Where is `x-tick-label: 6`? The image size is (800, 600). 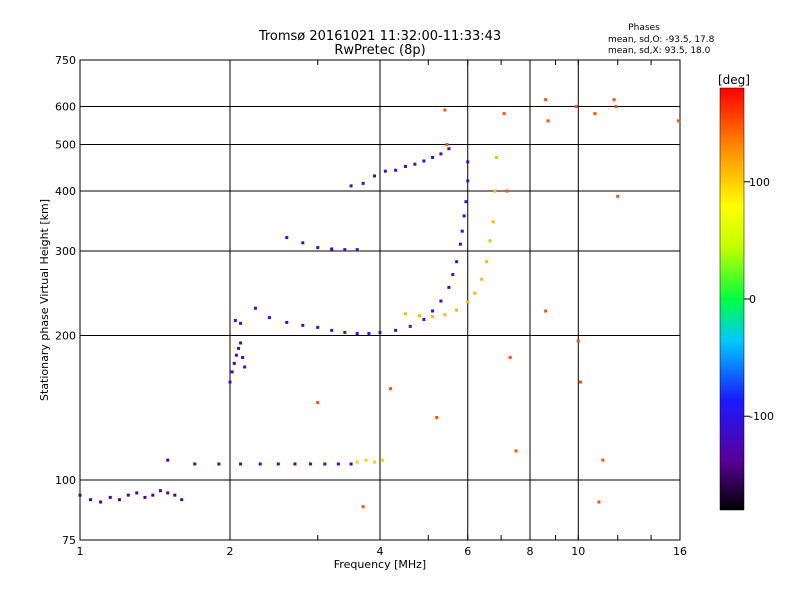
x-tick-label: 6 is located at coordinates (467, 551).